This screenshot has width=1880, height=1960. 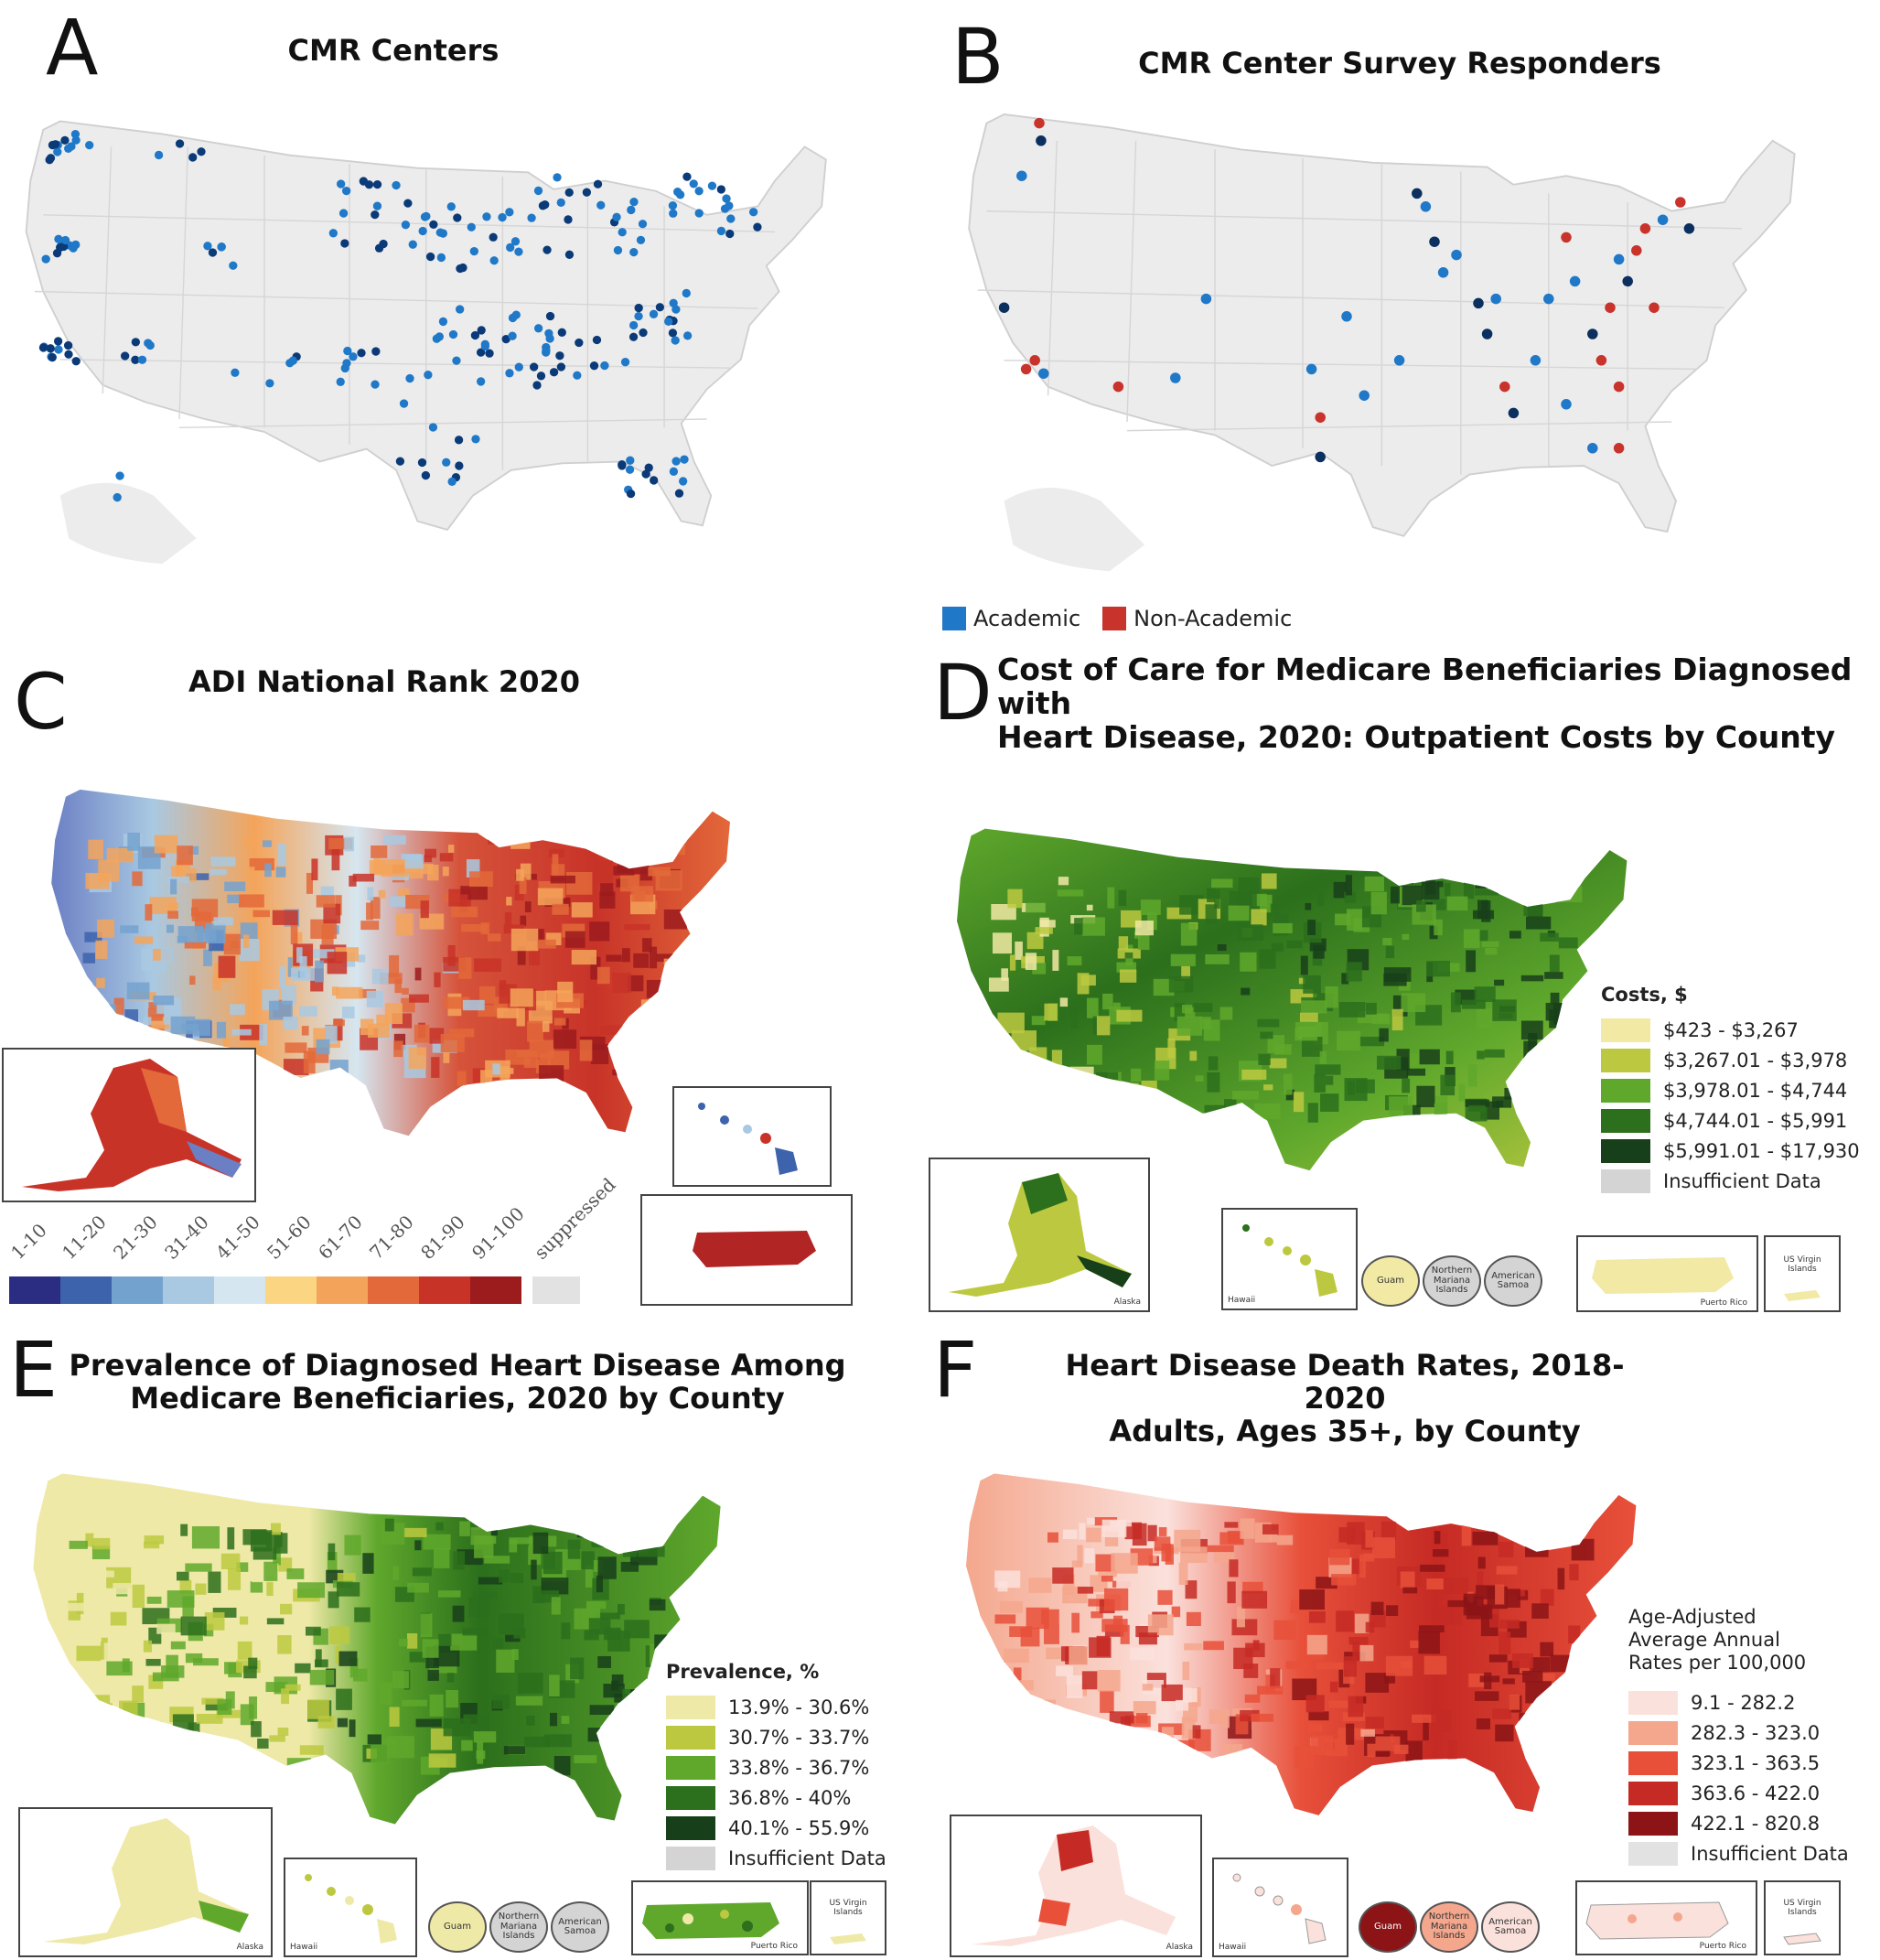 What do you see at coordinates (1390, 1281) in the screenshot?
I see `guam-oval: Guam` at bounding box center [1390, 1281].